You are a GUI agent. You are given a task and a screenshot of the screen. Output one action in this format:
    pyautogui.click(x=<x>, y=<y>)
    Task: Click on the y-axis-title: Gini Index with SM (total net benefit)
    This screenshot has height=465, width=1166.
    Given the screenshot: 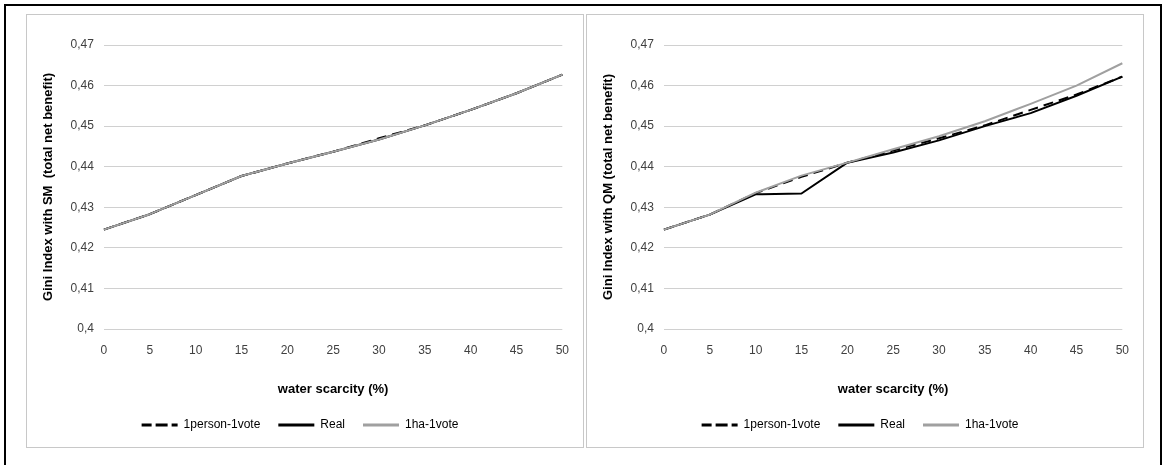 What is the action you would take?
    pyautogui.click(x=48, y=187)
    